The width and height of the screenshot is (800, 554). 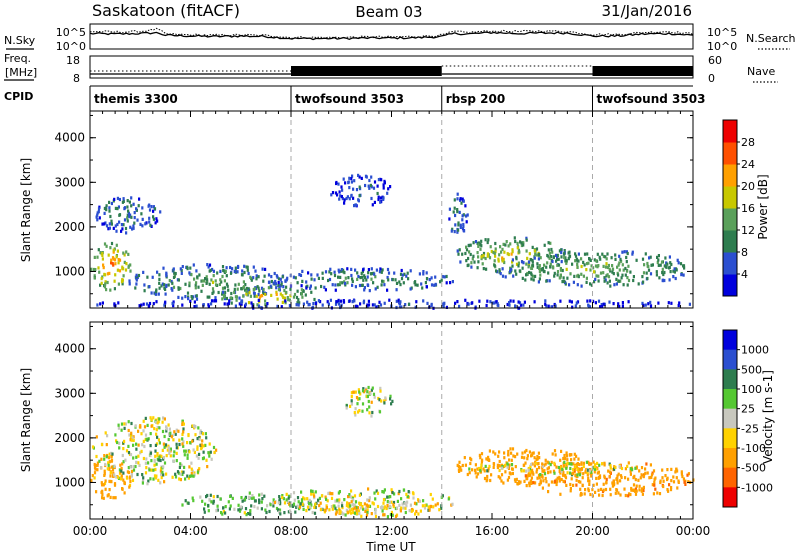 I want to click on power-colorbar-tick: 12, so click(x=748, y=230).